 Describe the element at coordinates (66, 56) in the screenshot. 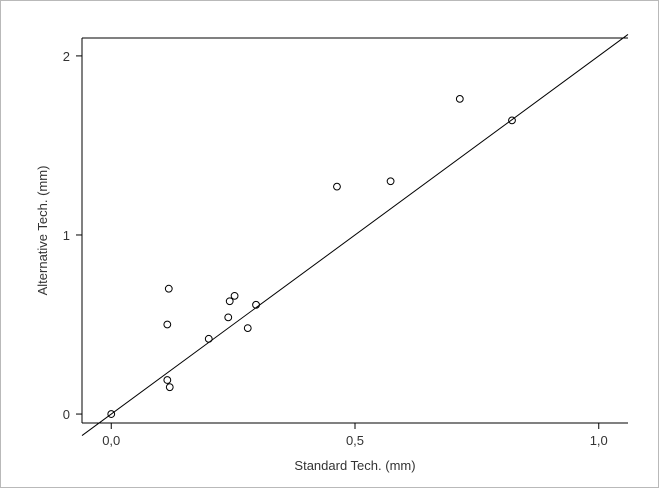

I see `y-tick-label: 2` at that location.